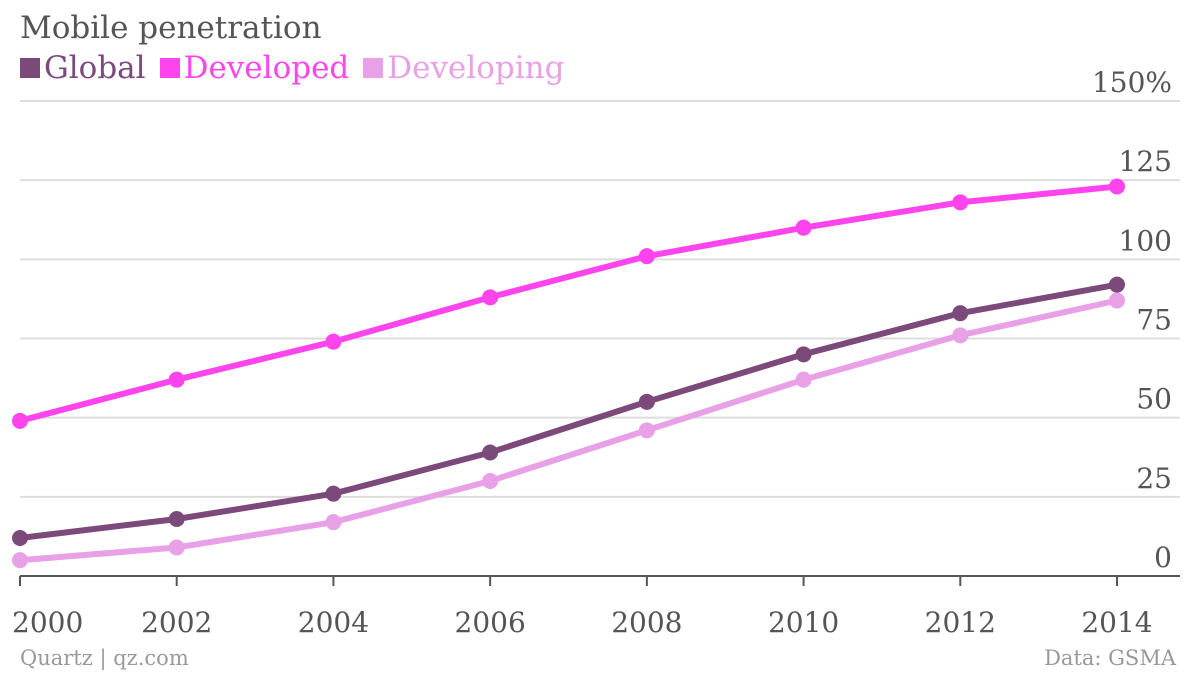 The image size is (1200, 676). Describe the element at coordinates (490, 622) in the screenshot. I see `x-tick-label: 2006` at that location.